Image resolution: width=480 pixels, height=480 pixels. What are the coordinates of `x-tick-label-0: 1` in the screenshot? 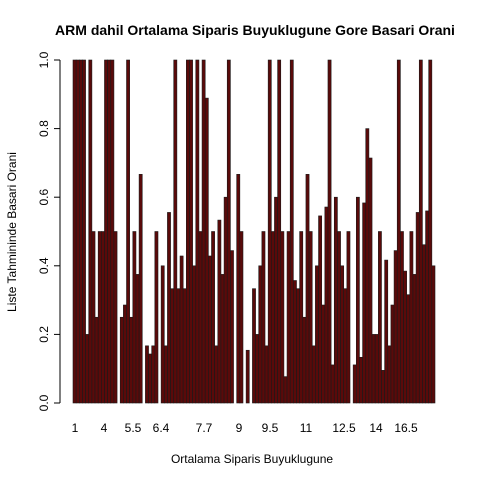 It's located at (75, 428).